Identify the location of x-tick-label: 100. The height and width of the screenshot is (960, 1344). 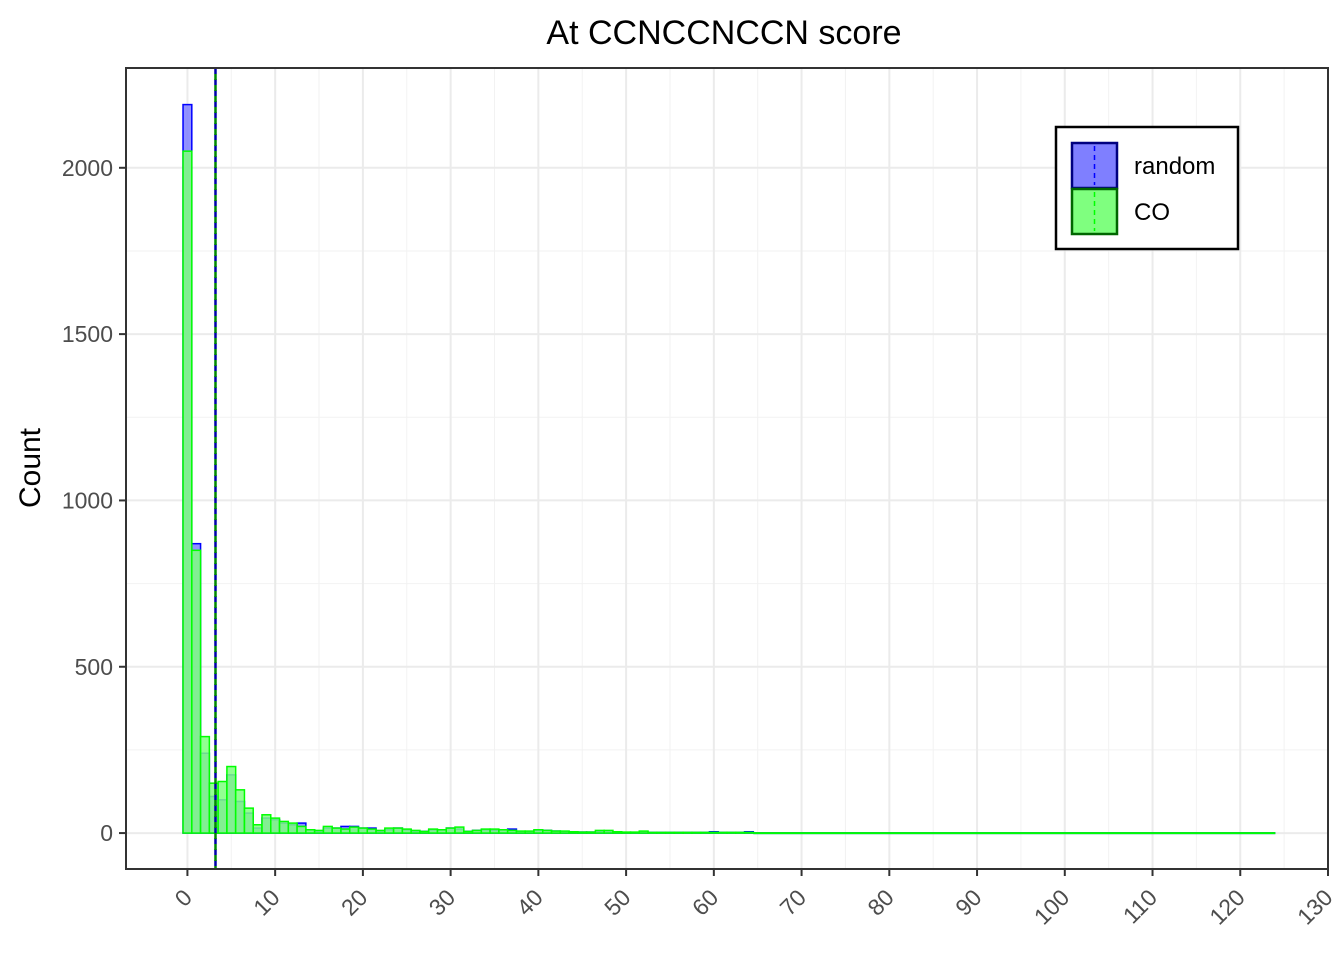
(1052, 907).